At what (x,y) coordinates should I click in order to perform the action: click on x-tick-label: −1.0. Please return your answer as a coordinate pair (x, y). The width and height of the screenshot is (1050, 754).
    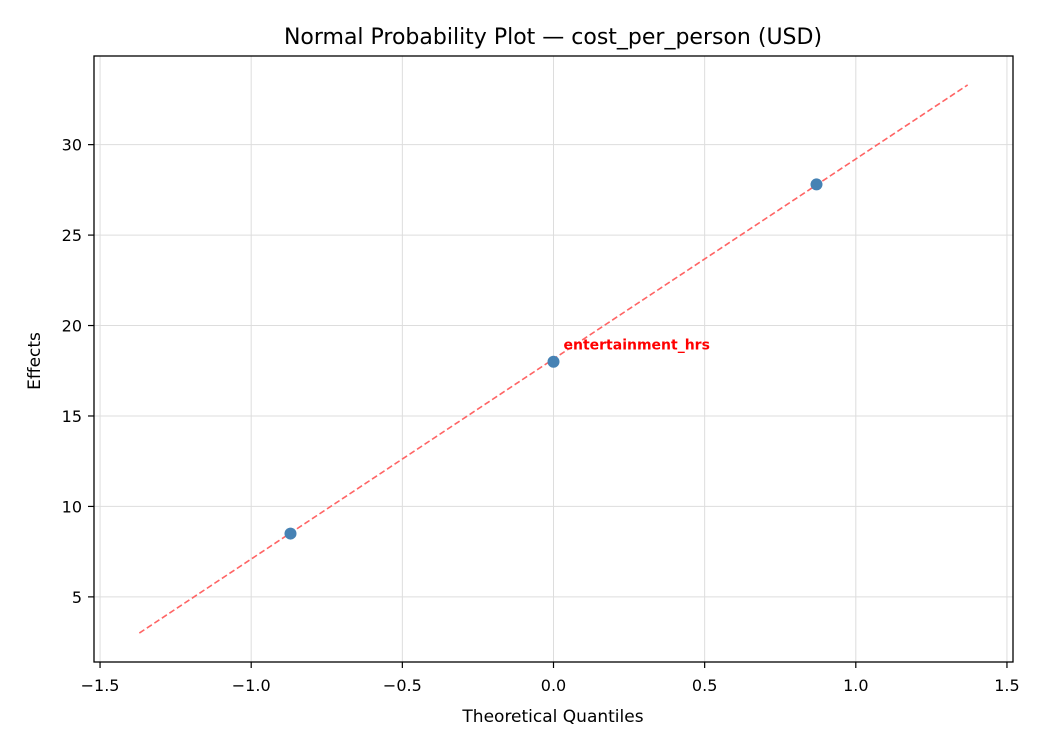
    Looking at the image, I should click on (251, 685).